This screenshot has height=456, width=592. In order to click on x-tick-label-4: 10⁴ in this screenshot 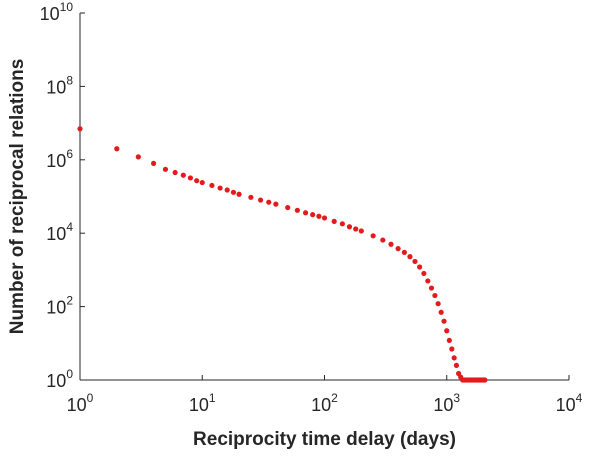, I will do `click(569, 403)`.